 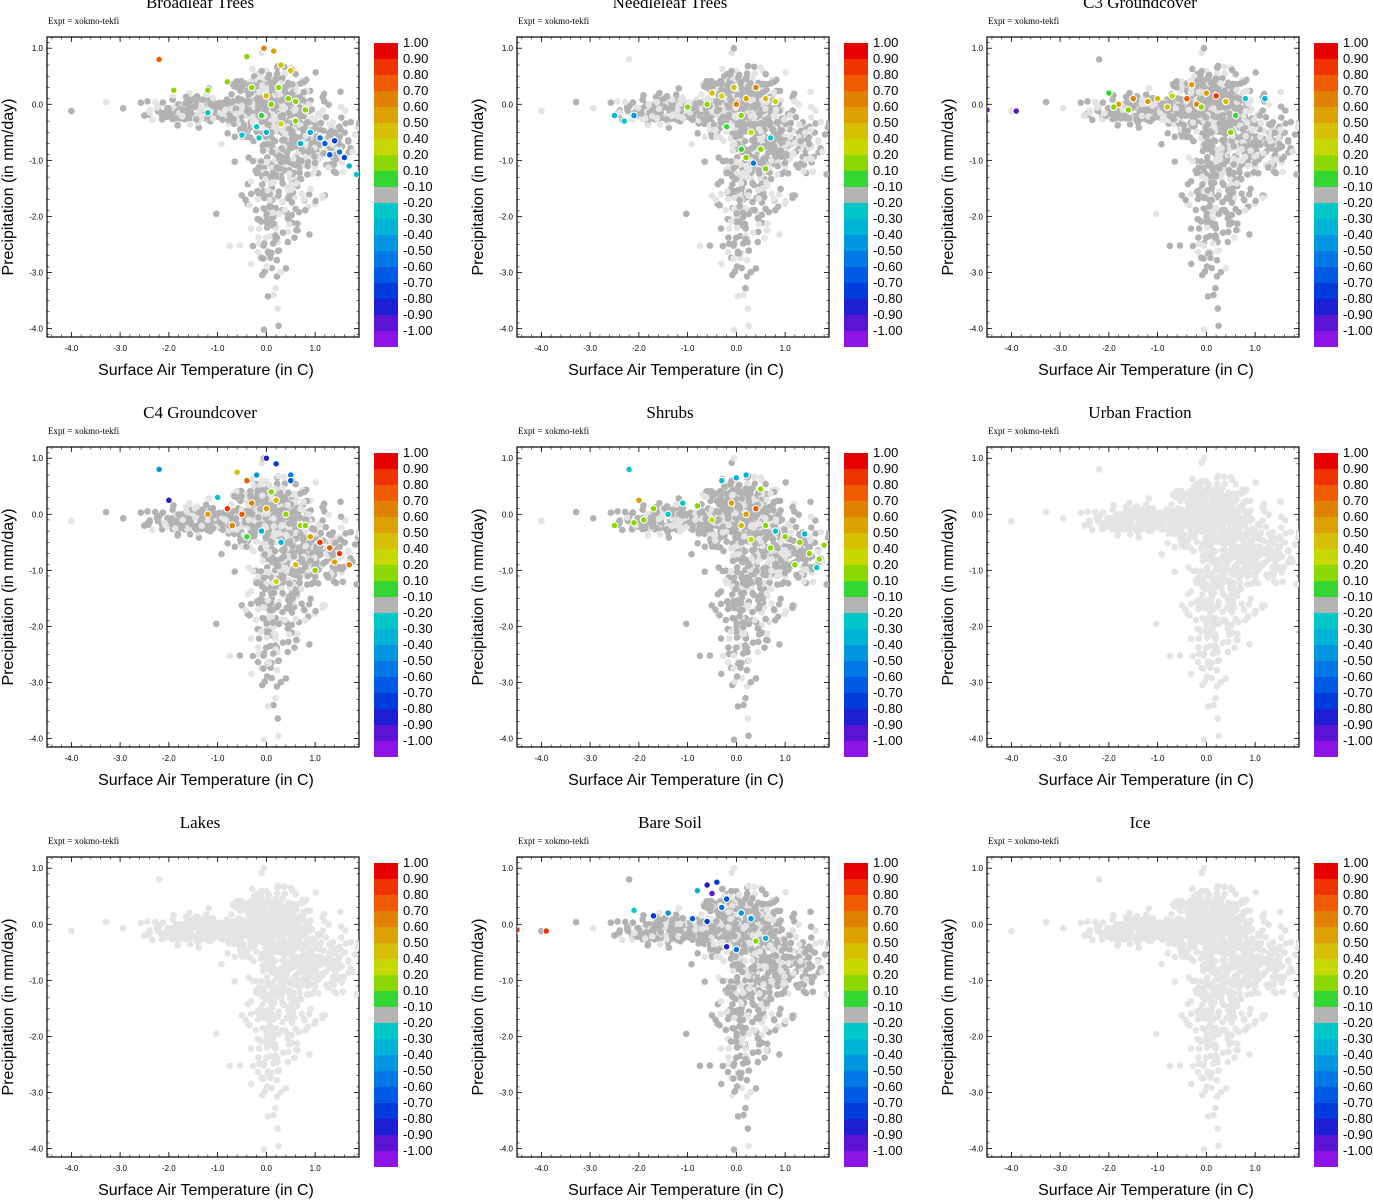 I want to click on colorbar-label: 0.50, so click(x=415, y=122).